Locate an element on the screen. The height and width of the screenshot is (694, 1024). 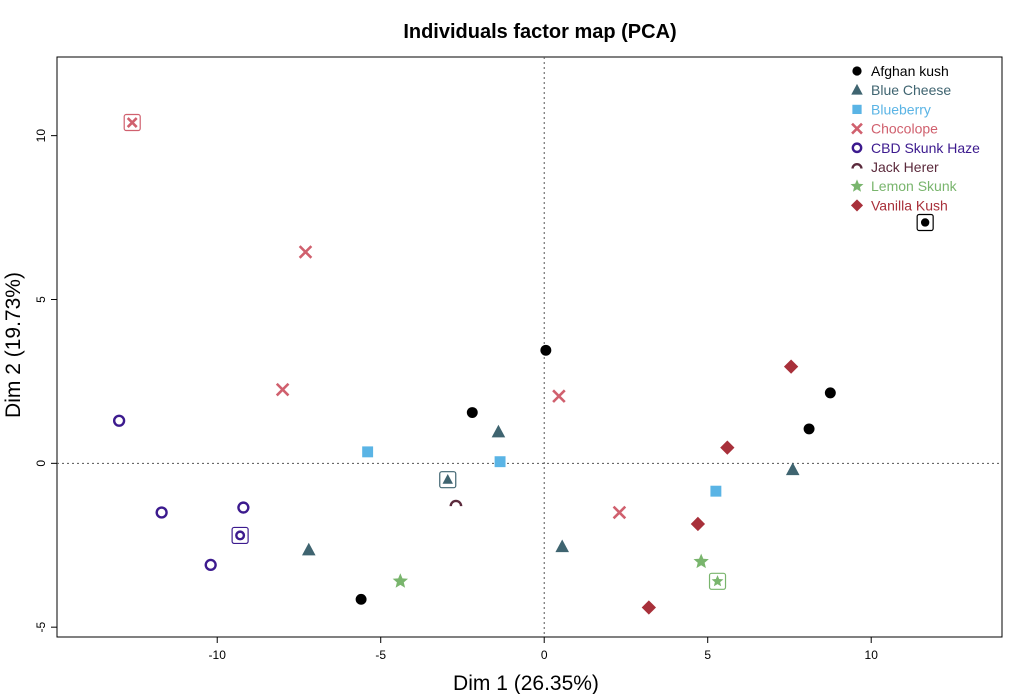
x-tick-label: 0 is located at coordinates (544, 655).